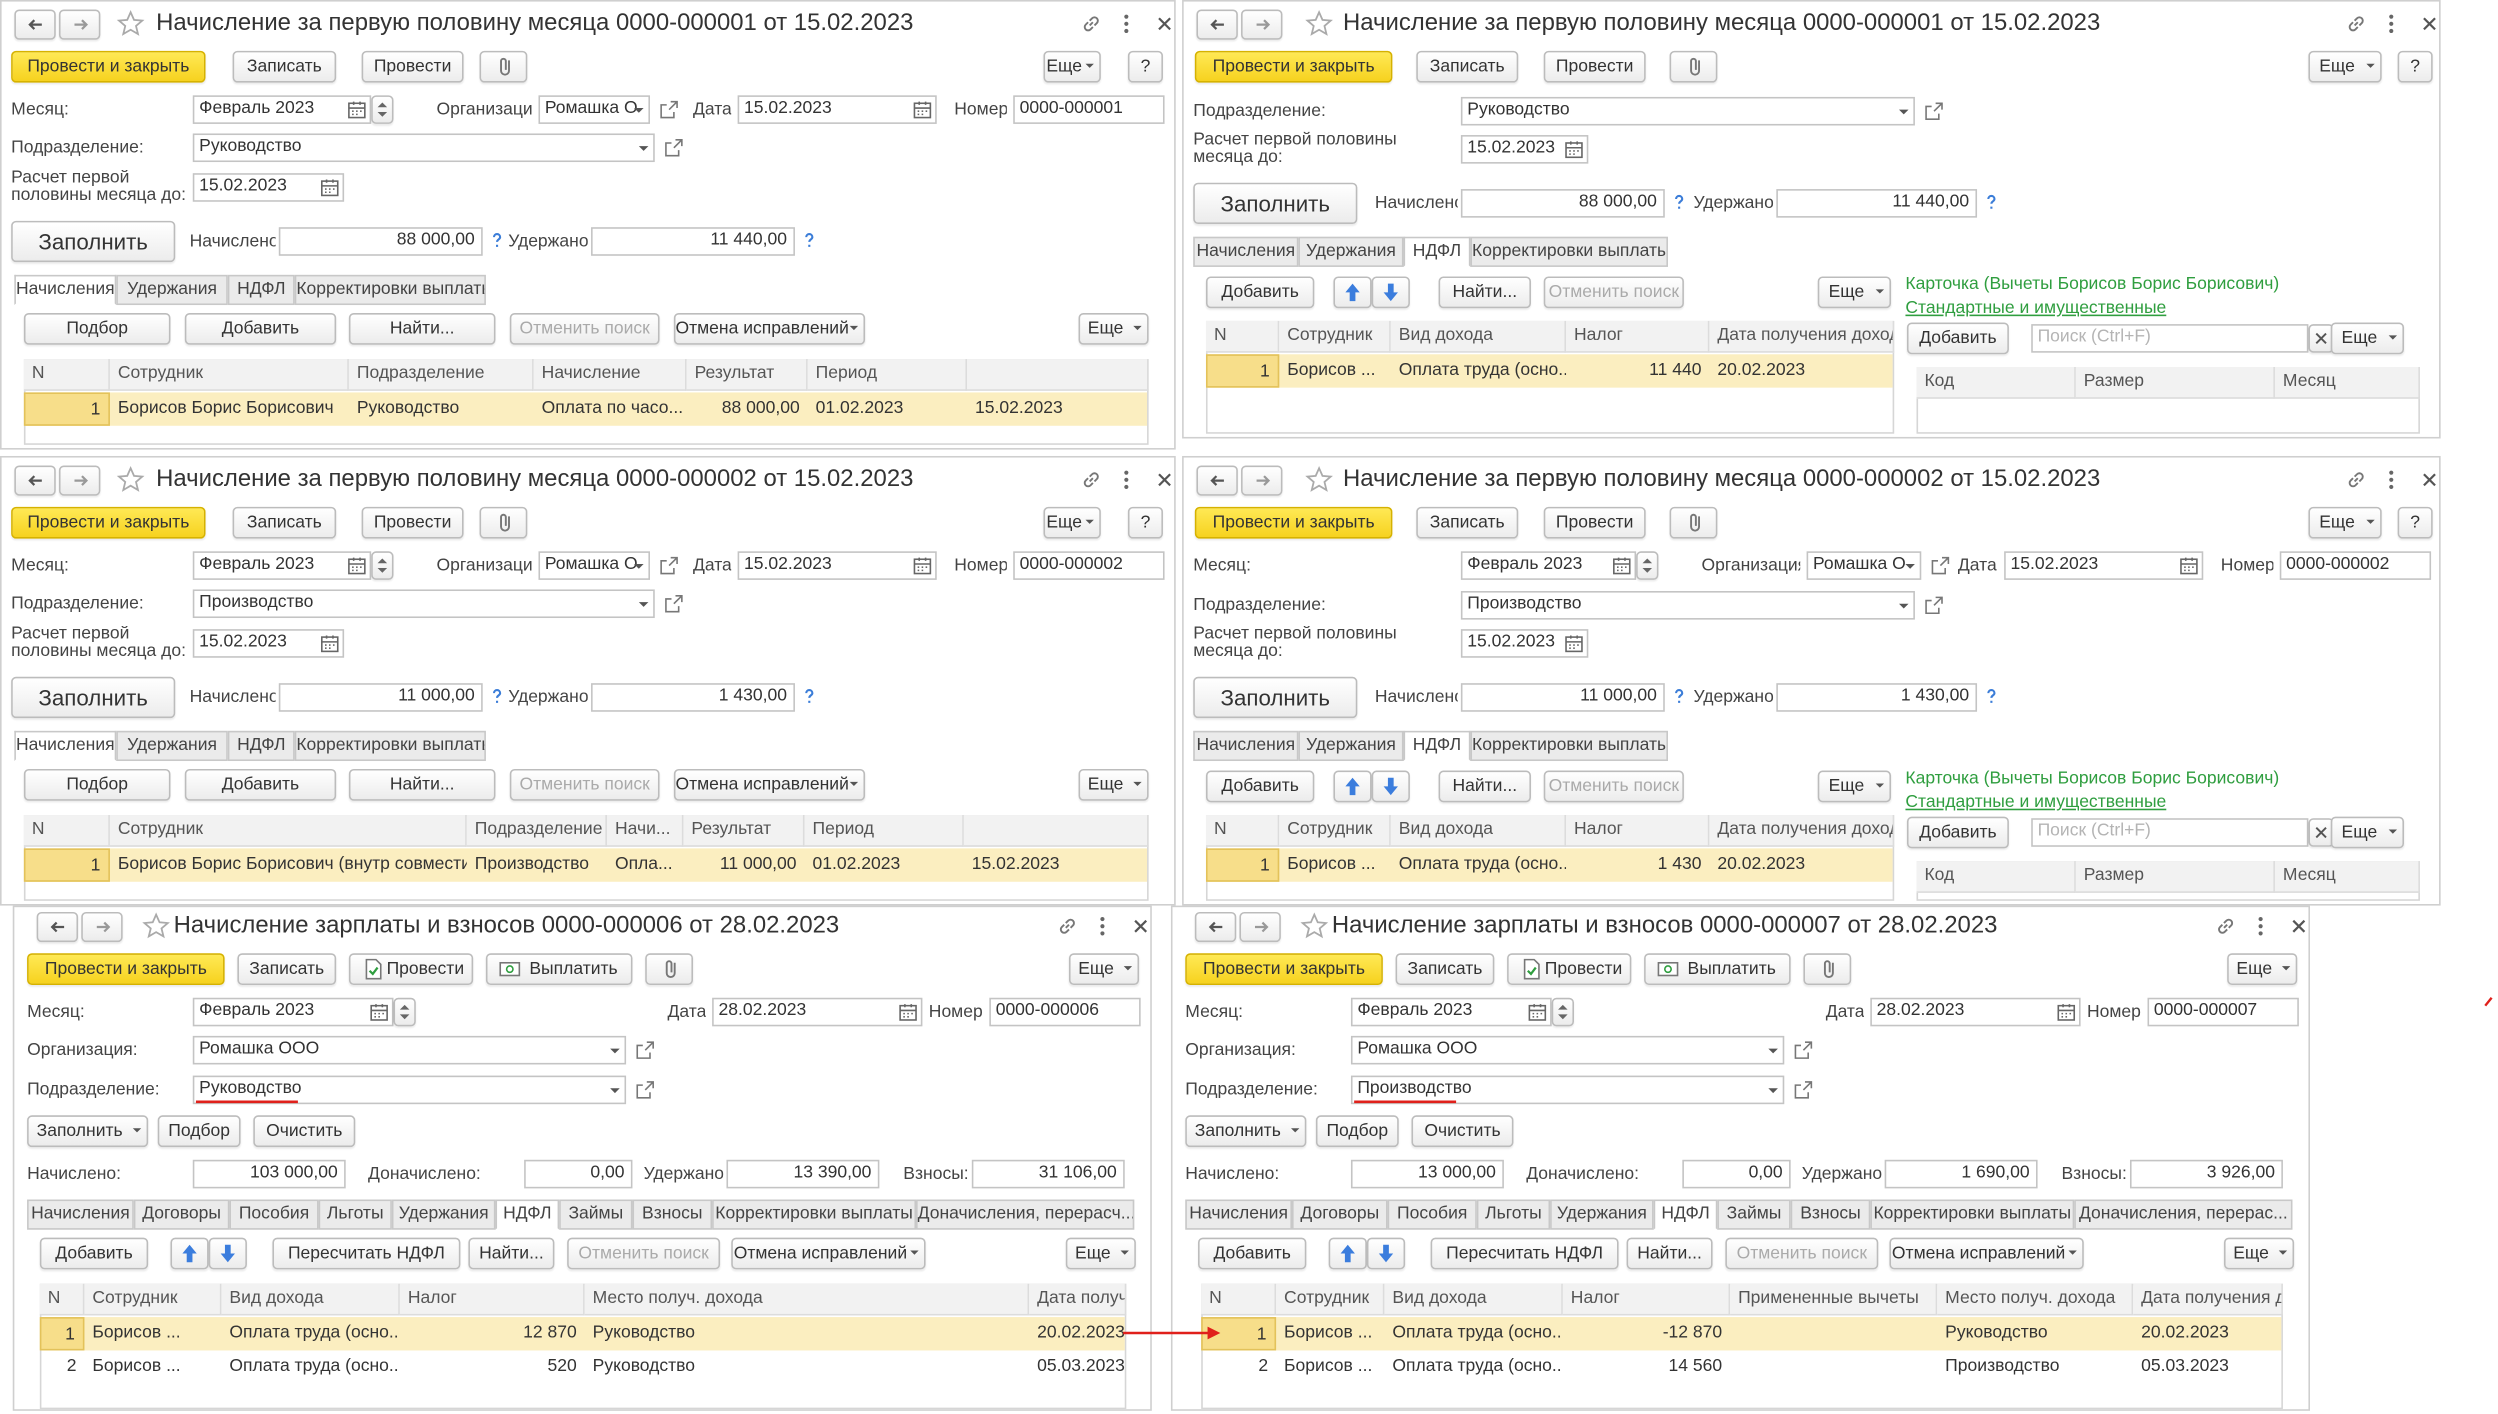 Image resolution: width=2498 pixels, height=1414 pixels. Describe the element at coordinates (550, 1333) in the screenshot. I see `table-cell: 12 870` at that location.